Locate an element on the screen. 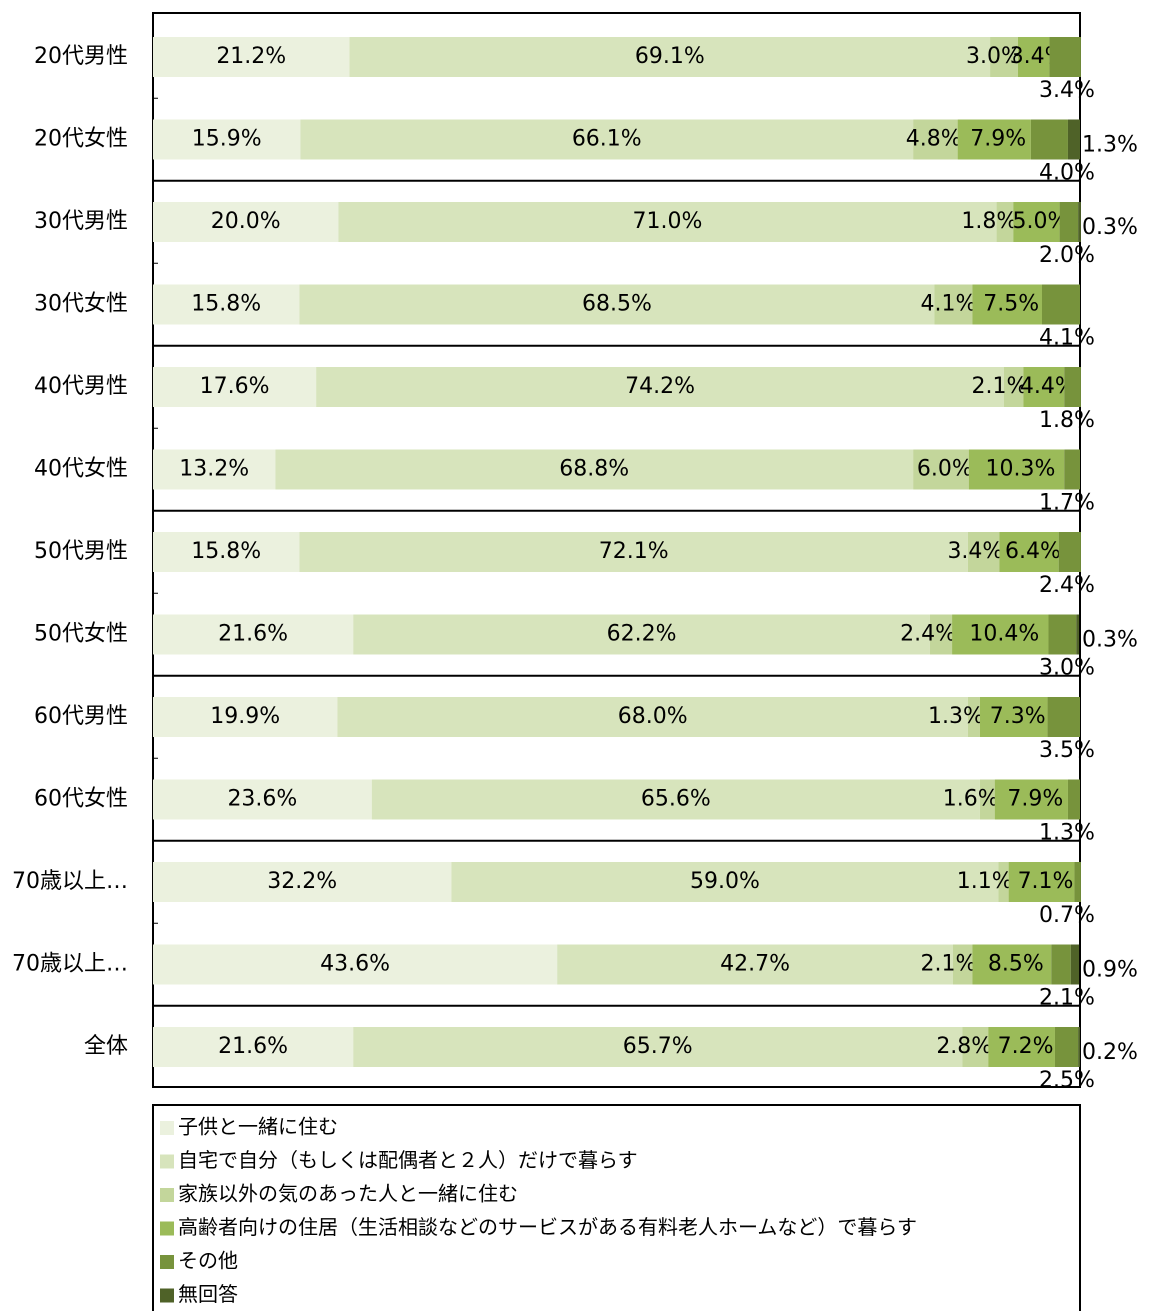 The image size is (1150, 1315). data-label: 68.5% is located at coordinates (617, 304).